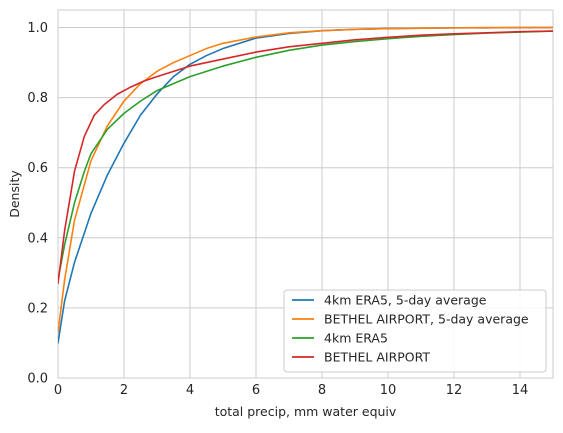 The height and width of the screenshot is (433, 563). I want to click on x-tick-label: 12, so click(454, 390).